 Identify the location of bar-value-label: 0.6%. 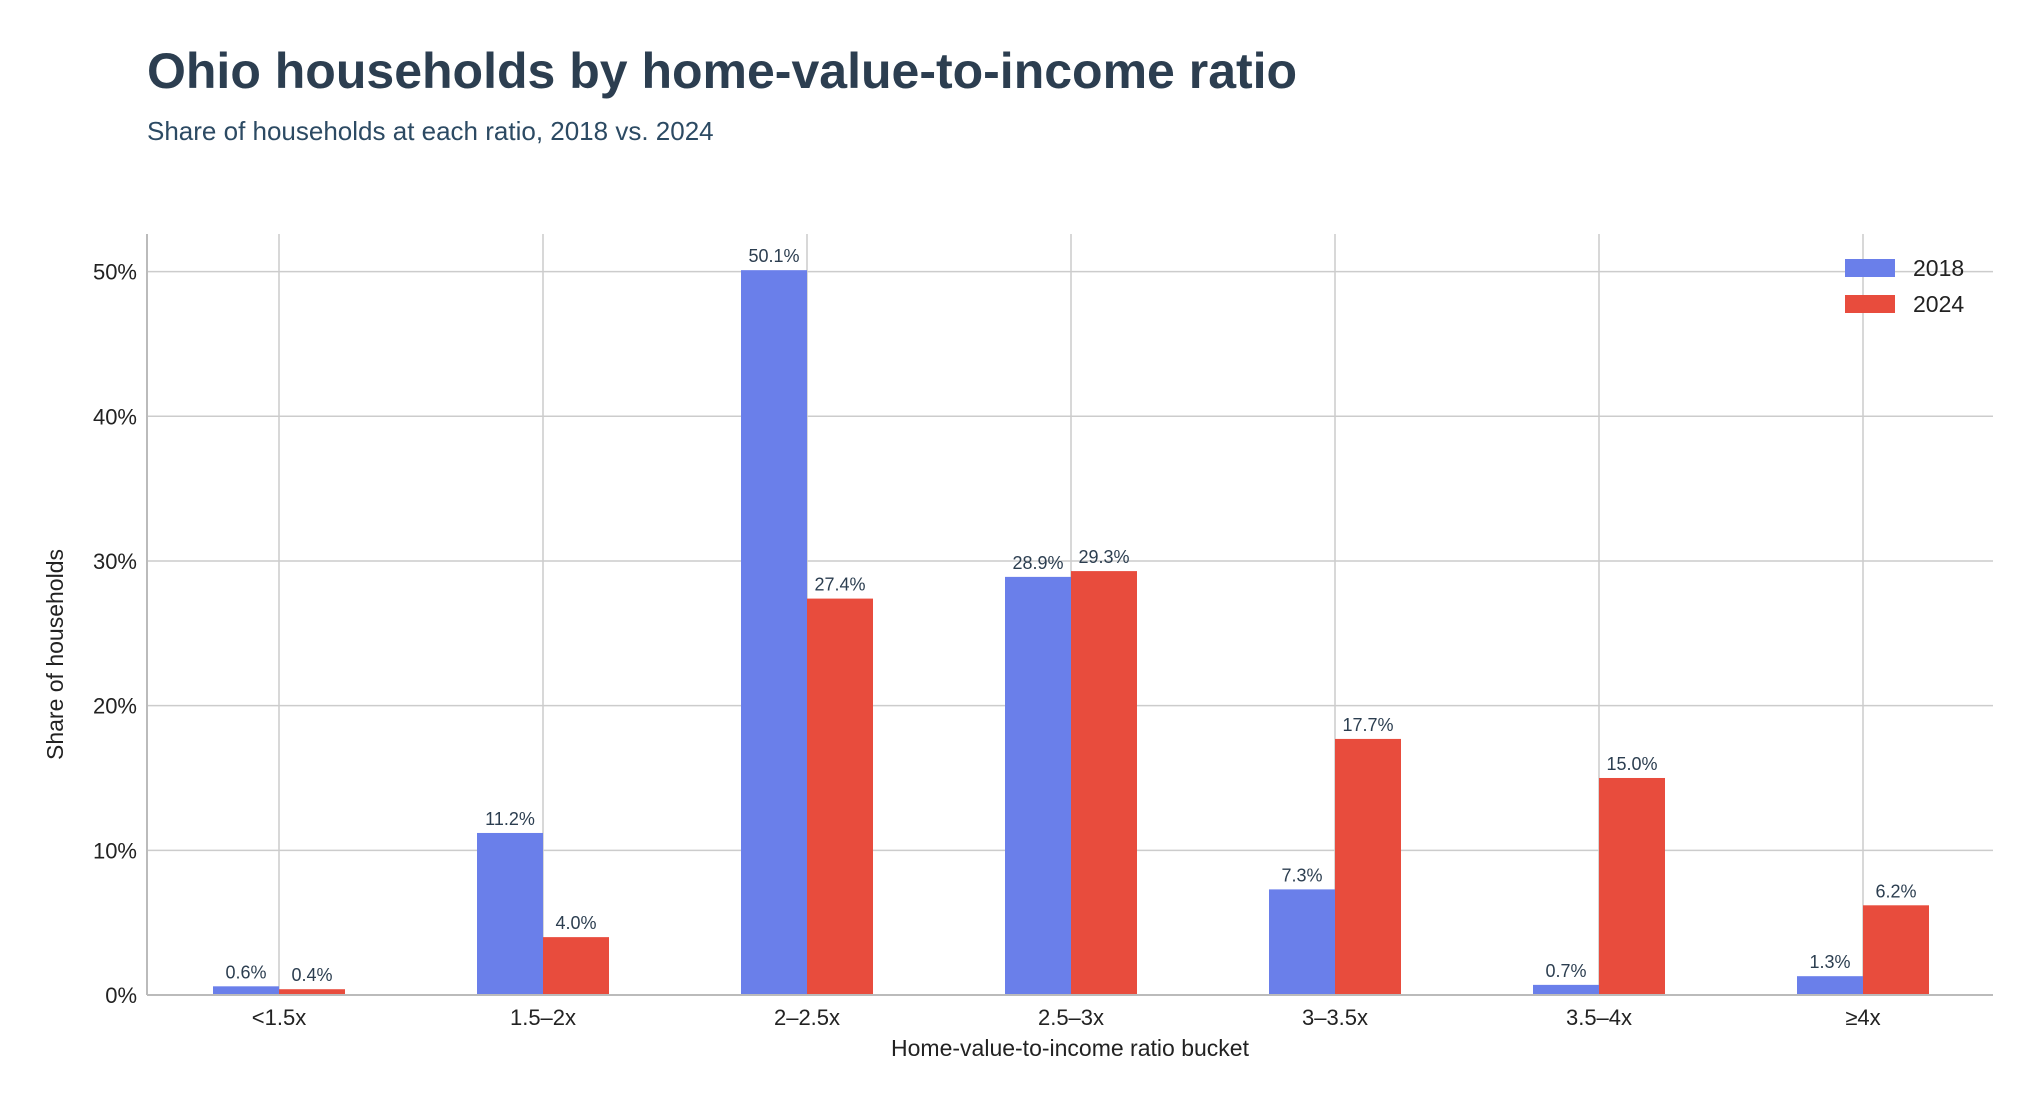
(245, 972).